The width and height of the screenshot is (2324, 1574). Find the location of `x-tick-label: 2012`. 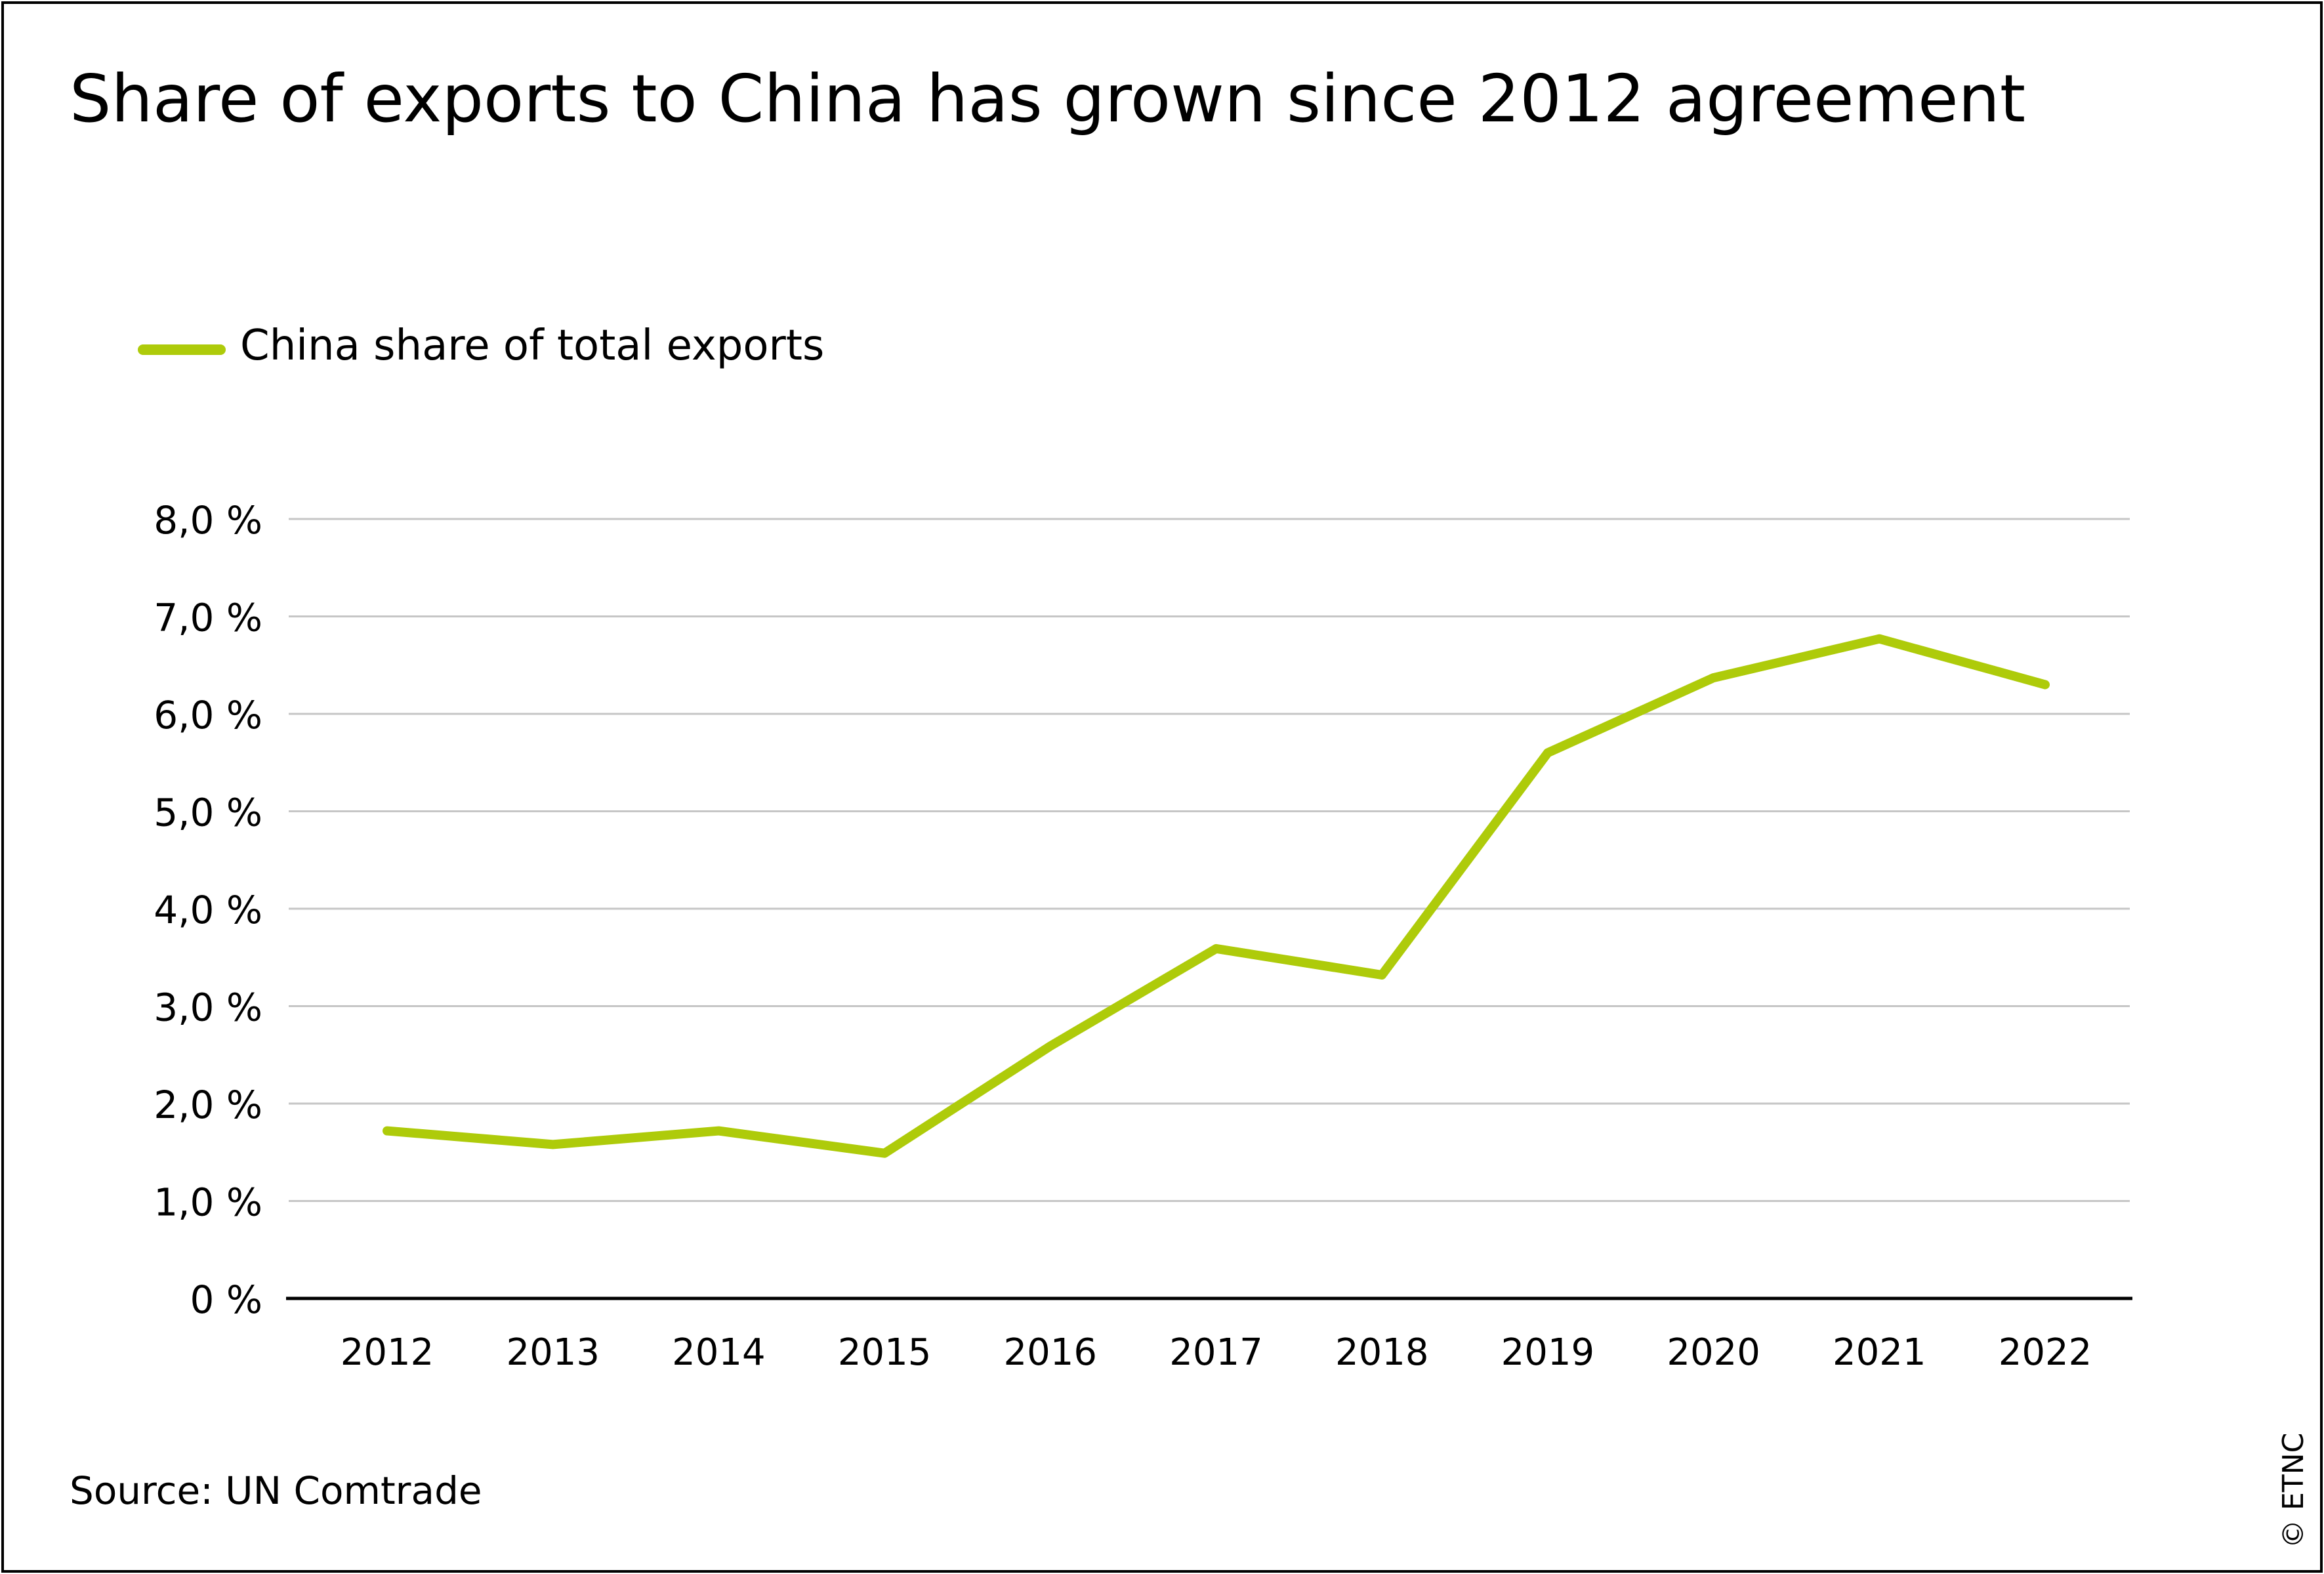

x-tick-label: 2012 is located at coordinates (387, 1353).